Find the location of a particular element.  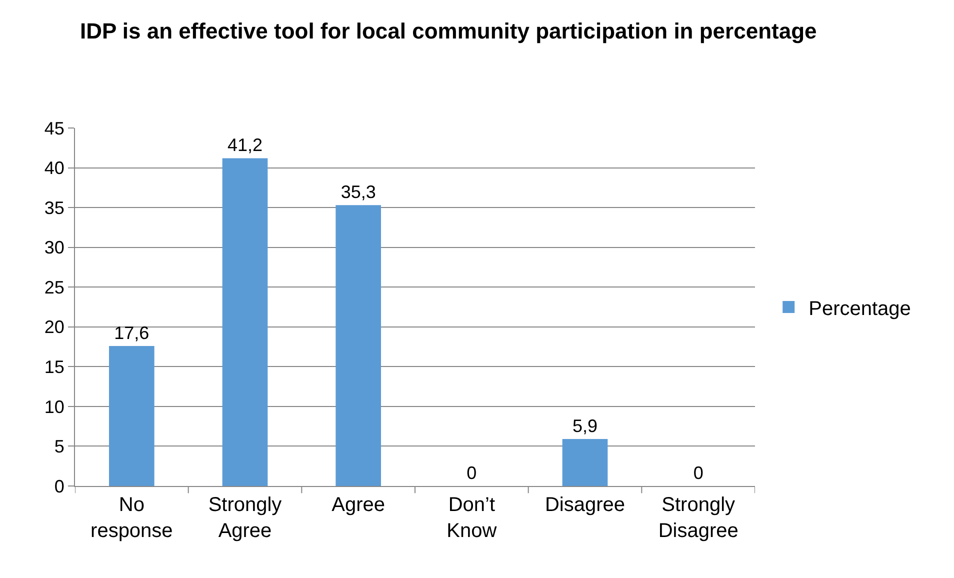

data-label: 5,9 is located at coordinates (585, 426).